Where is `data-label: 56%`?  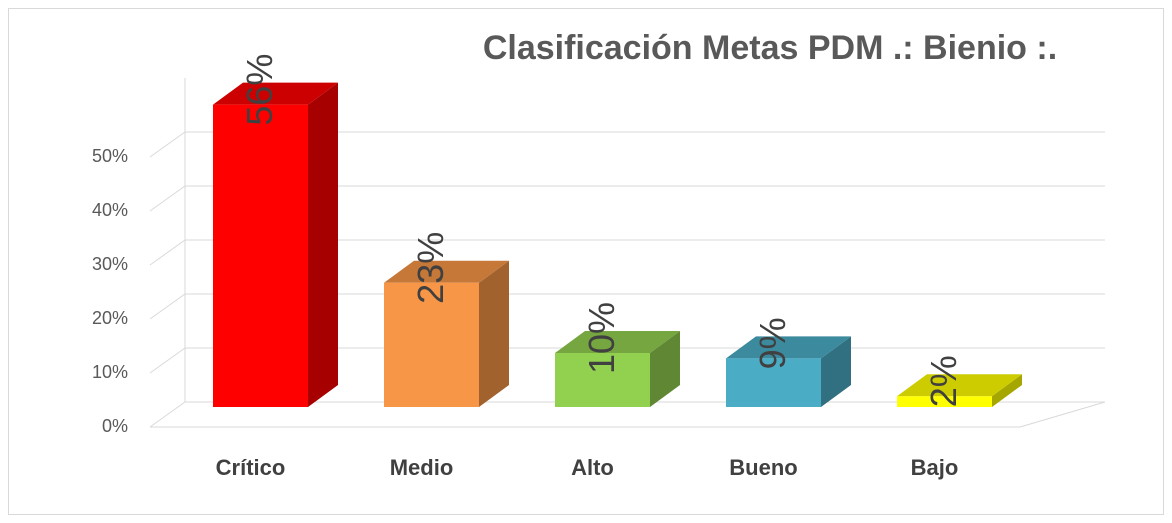 data-label: 56% is located at coordinates (259, 90).